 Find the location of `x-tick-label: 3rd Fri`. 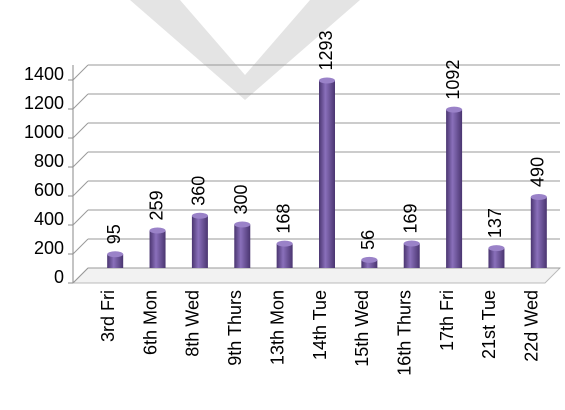

x-tick-label: 3rd Fri is located at coordinates (108, 316).